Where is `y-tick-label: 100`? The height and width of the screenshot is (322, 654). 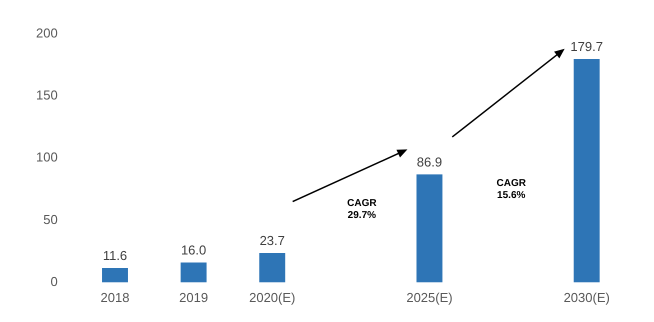 y-tick-label: 100 is located at coordinates (47, 157).